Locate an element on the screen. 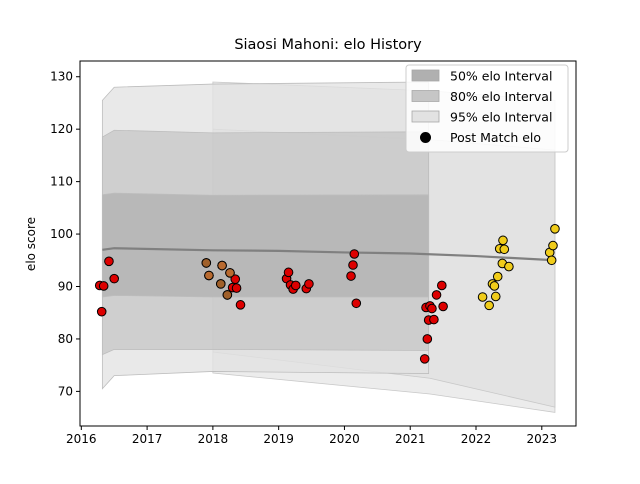 The image size is (640, 484). y-tick-label-80: 80 is located at coordinates (65, 339).